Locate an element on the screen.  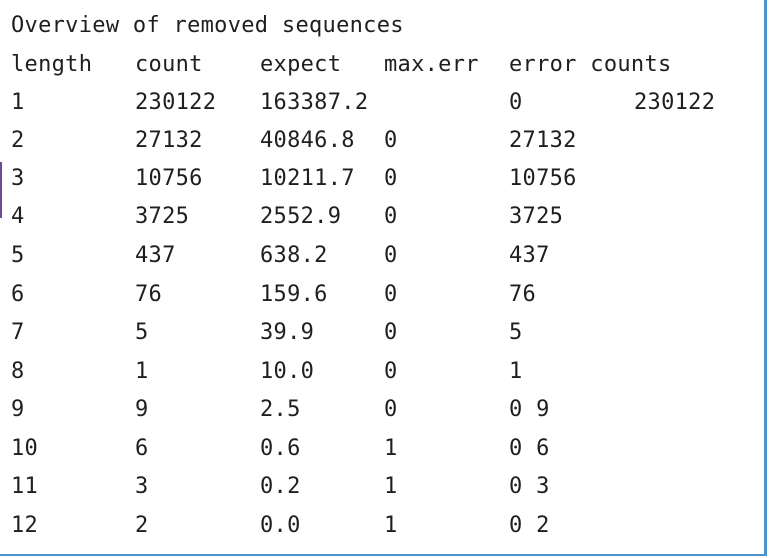
table-row: 2 27132 40846.8 0 27132 is located at coordinates (380, 147).